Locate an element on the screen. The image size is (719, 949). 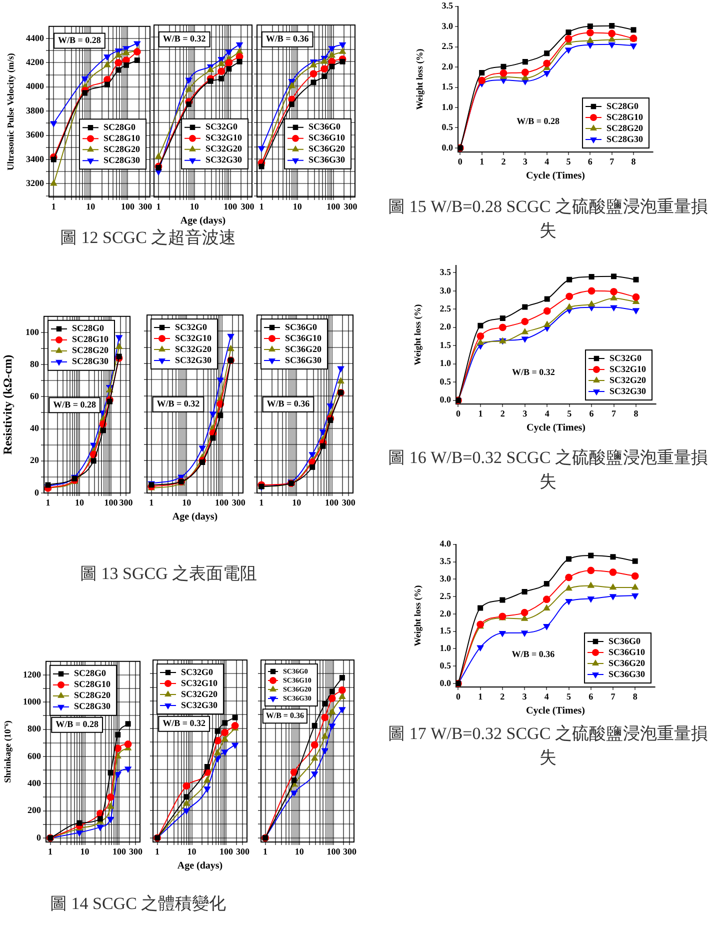
y-axis-title: Ultrasonic Pulse Velocity (m/s) is located at coordinates (11, 111).